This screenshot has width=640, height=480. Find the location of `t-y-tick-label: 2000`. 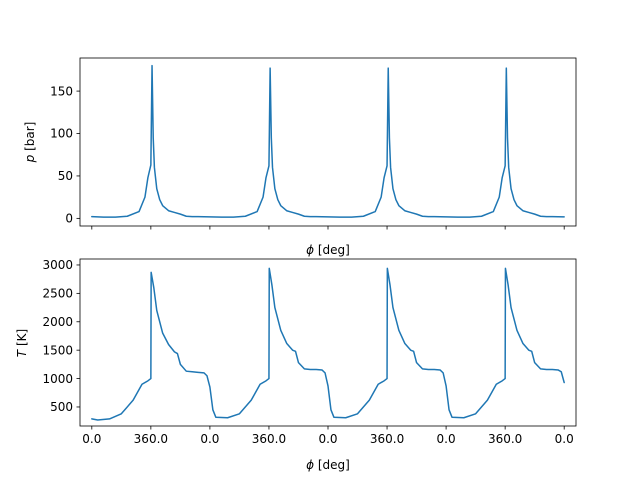

t-y-tick-label: 2000 is located at coordinates (57, 322).